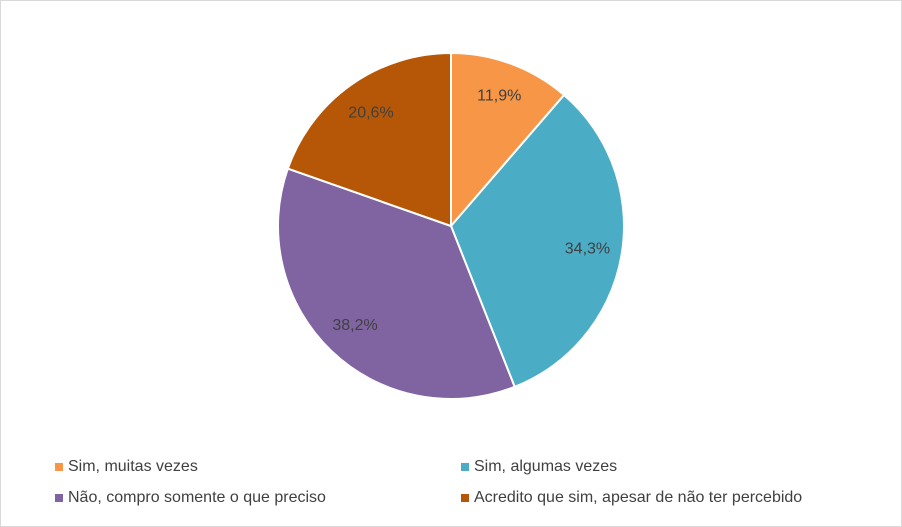  What do you see at coordinates (370, 112) in the screenshot?
I see `data-label: 20,6%` at bounding box center [370, 112].